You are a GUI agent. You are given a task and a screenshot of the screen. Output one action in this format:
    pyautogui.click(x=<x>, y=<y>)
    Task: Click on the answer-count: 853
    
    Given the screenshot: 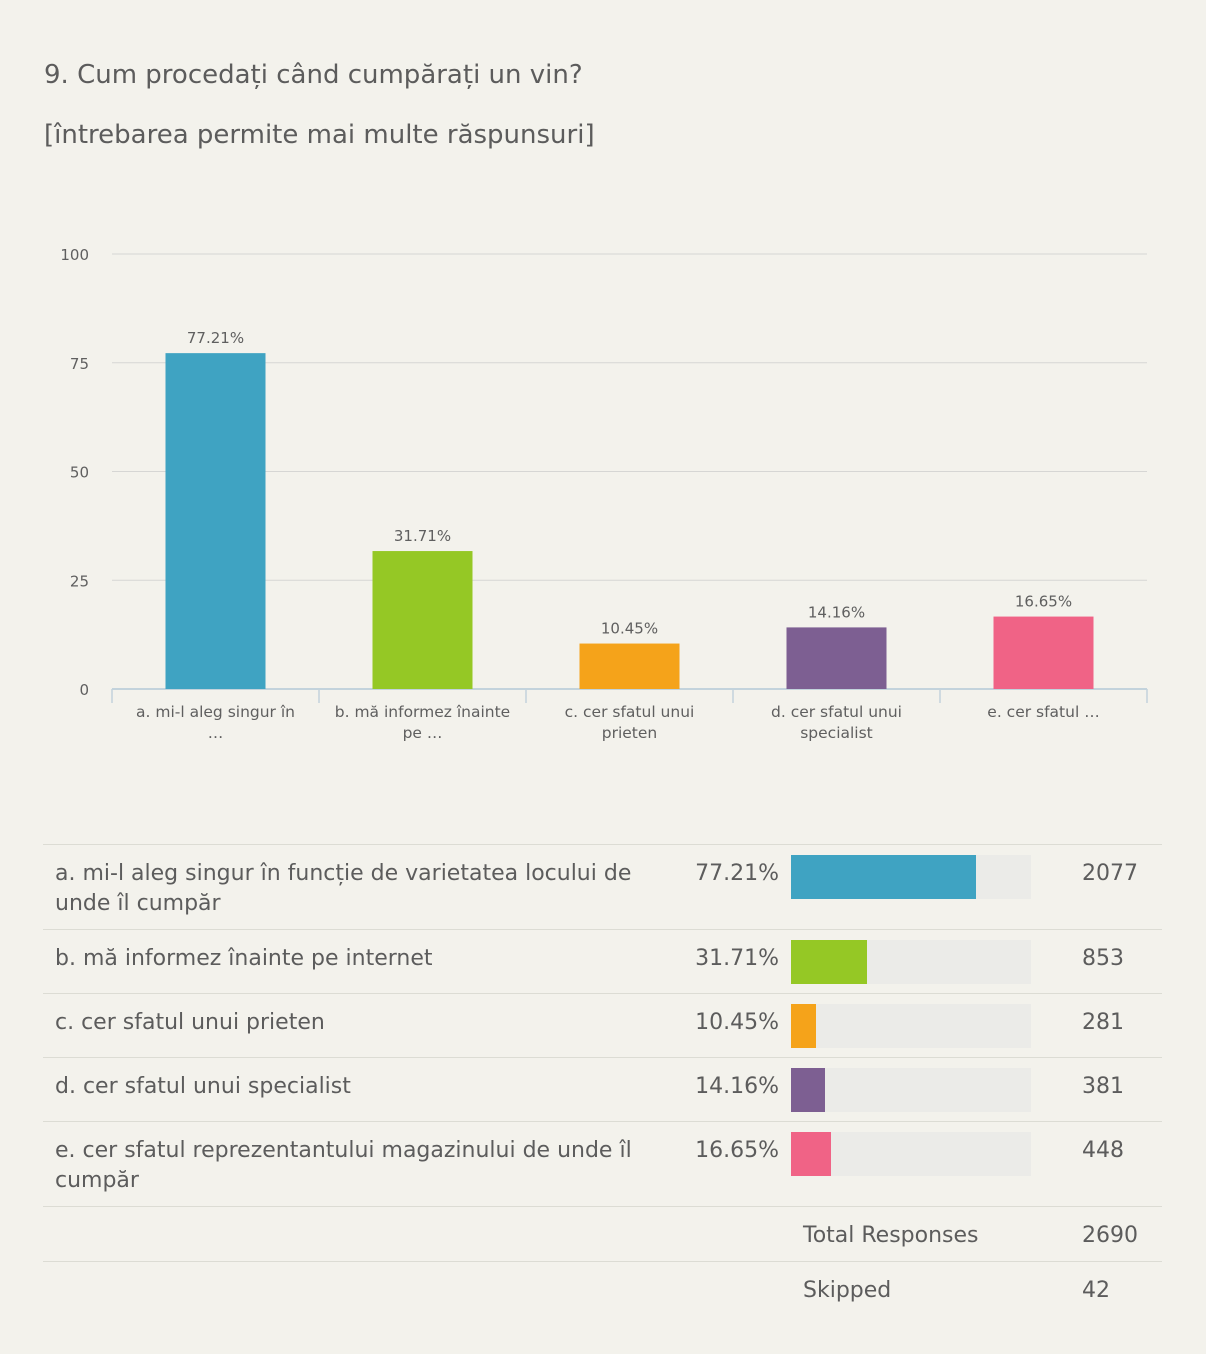 What is the action you would take?
    pyautogui.click(x=1103, y=958)
    